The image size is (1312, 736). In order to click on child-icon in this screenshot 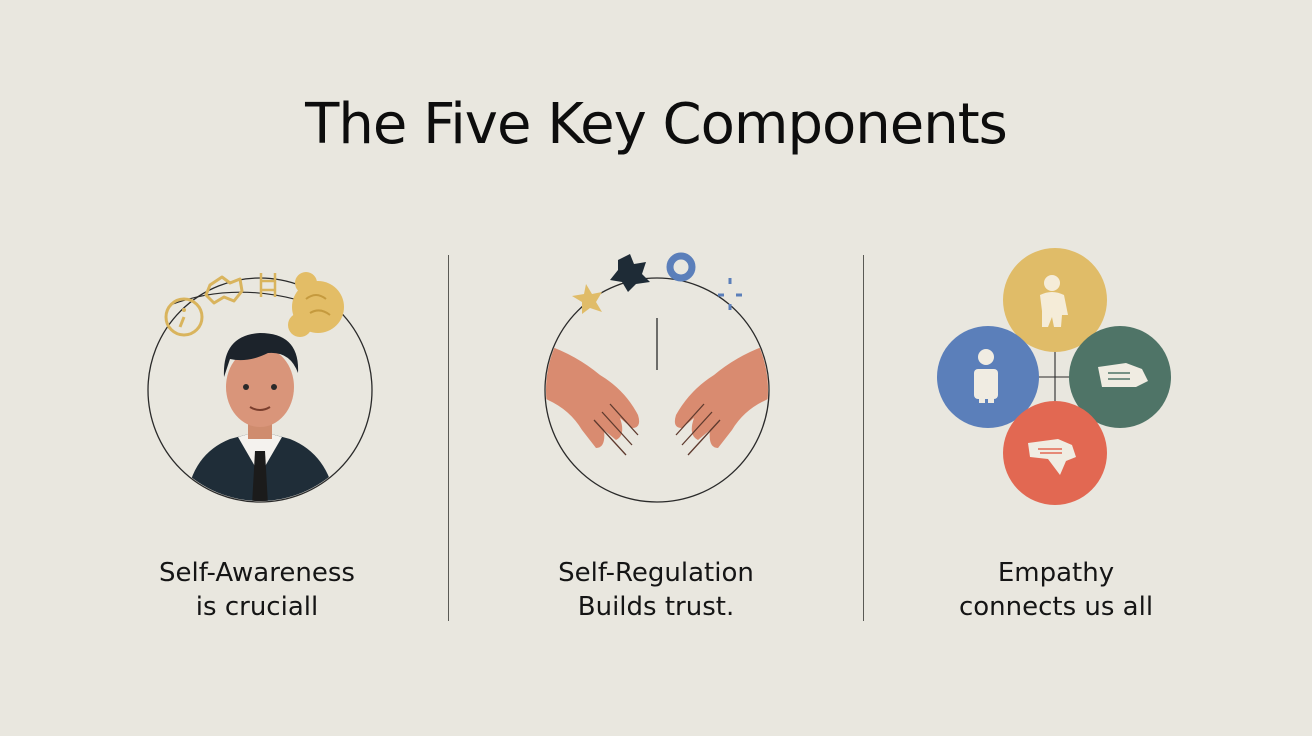, I will do `click(1055, 300)`.